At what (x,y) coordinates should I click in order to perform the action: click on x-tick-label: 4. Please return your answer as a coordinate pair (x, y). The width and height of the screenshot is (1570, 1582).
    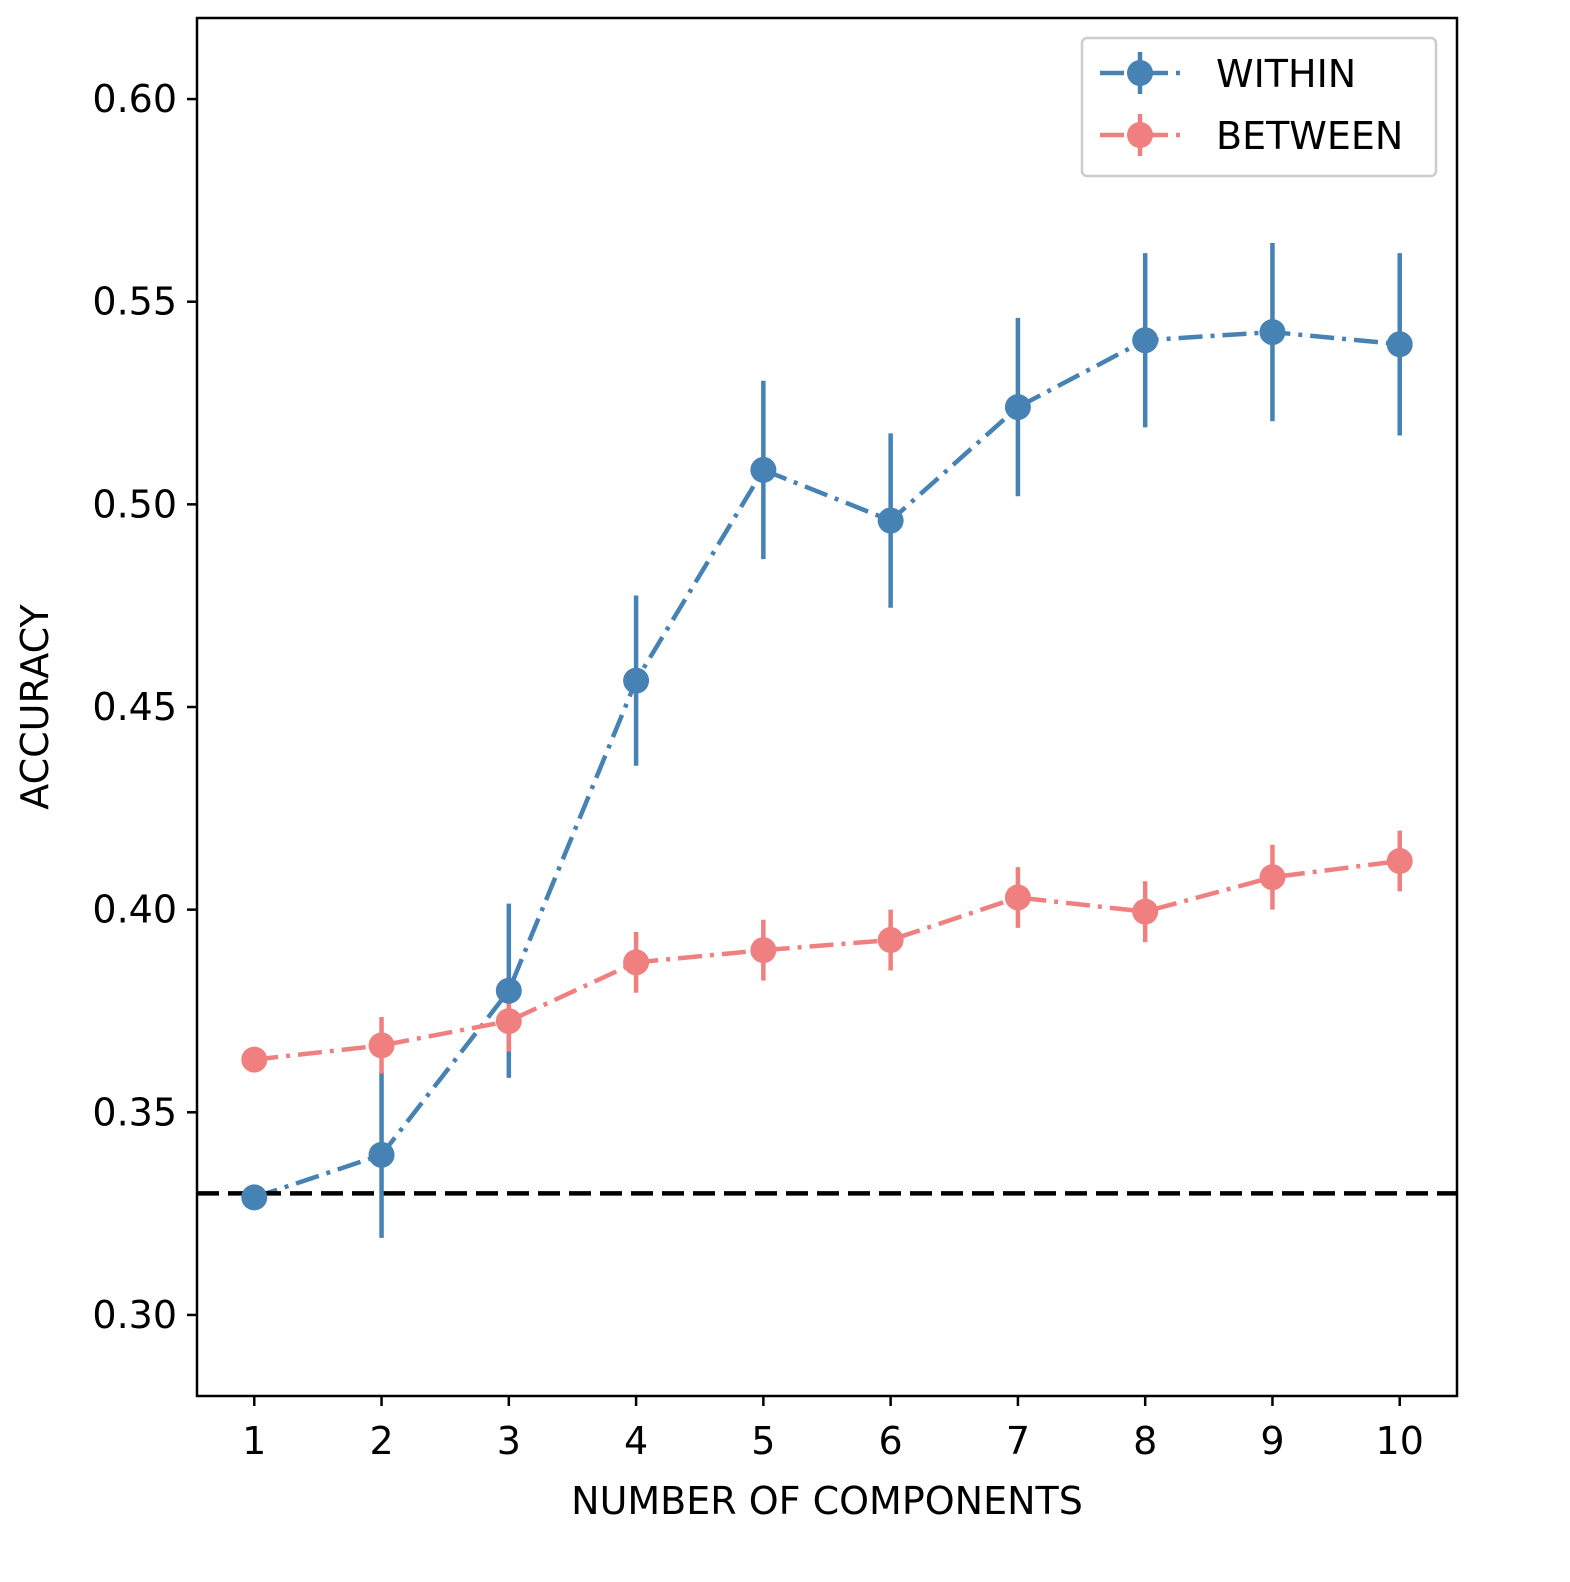
    Looking at the image, I should click on (636, 1441).